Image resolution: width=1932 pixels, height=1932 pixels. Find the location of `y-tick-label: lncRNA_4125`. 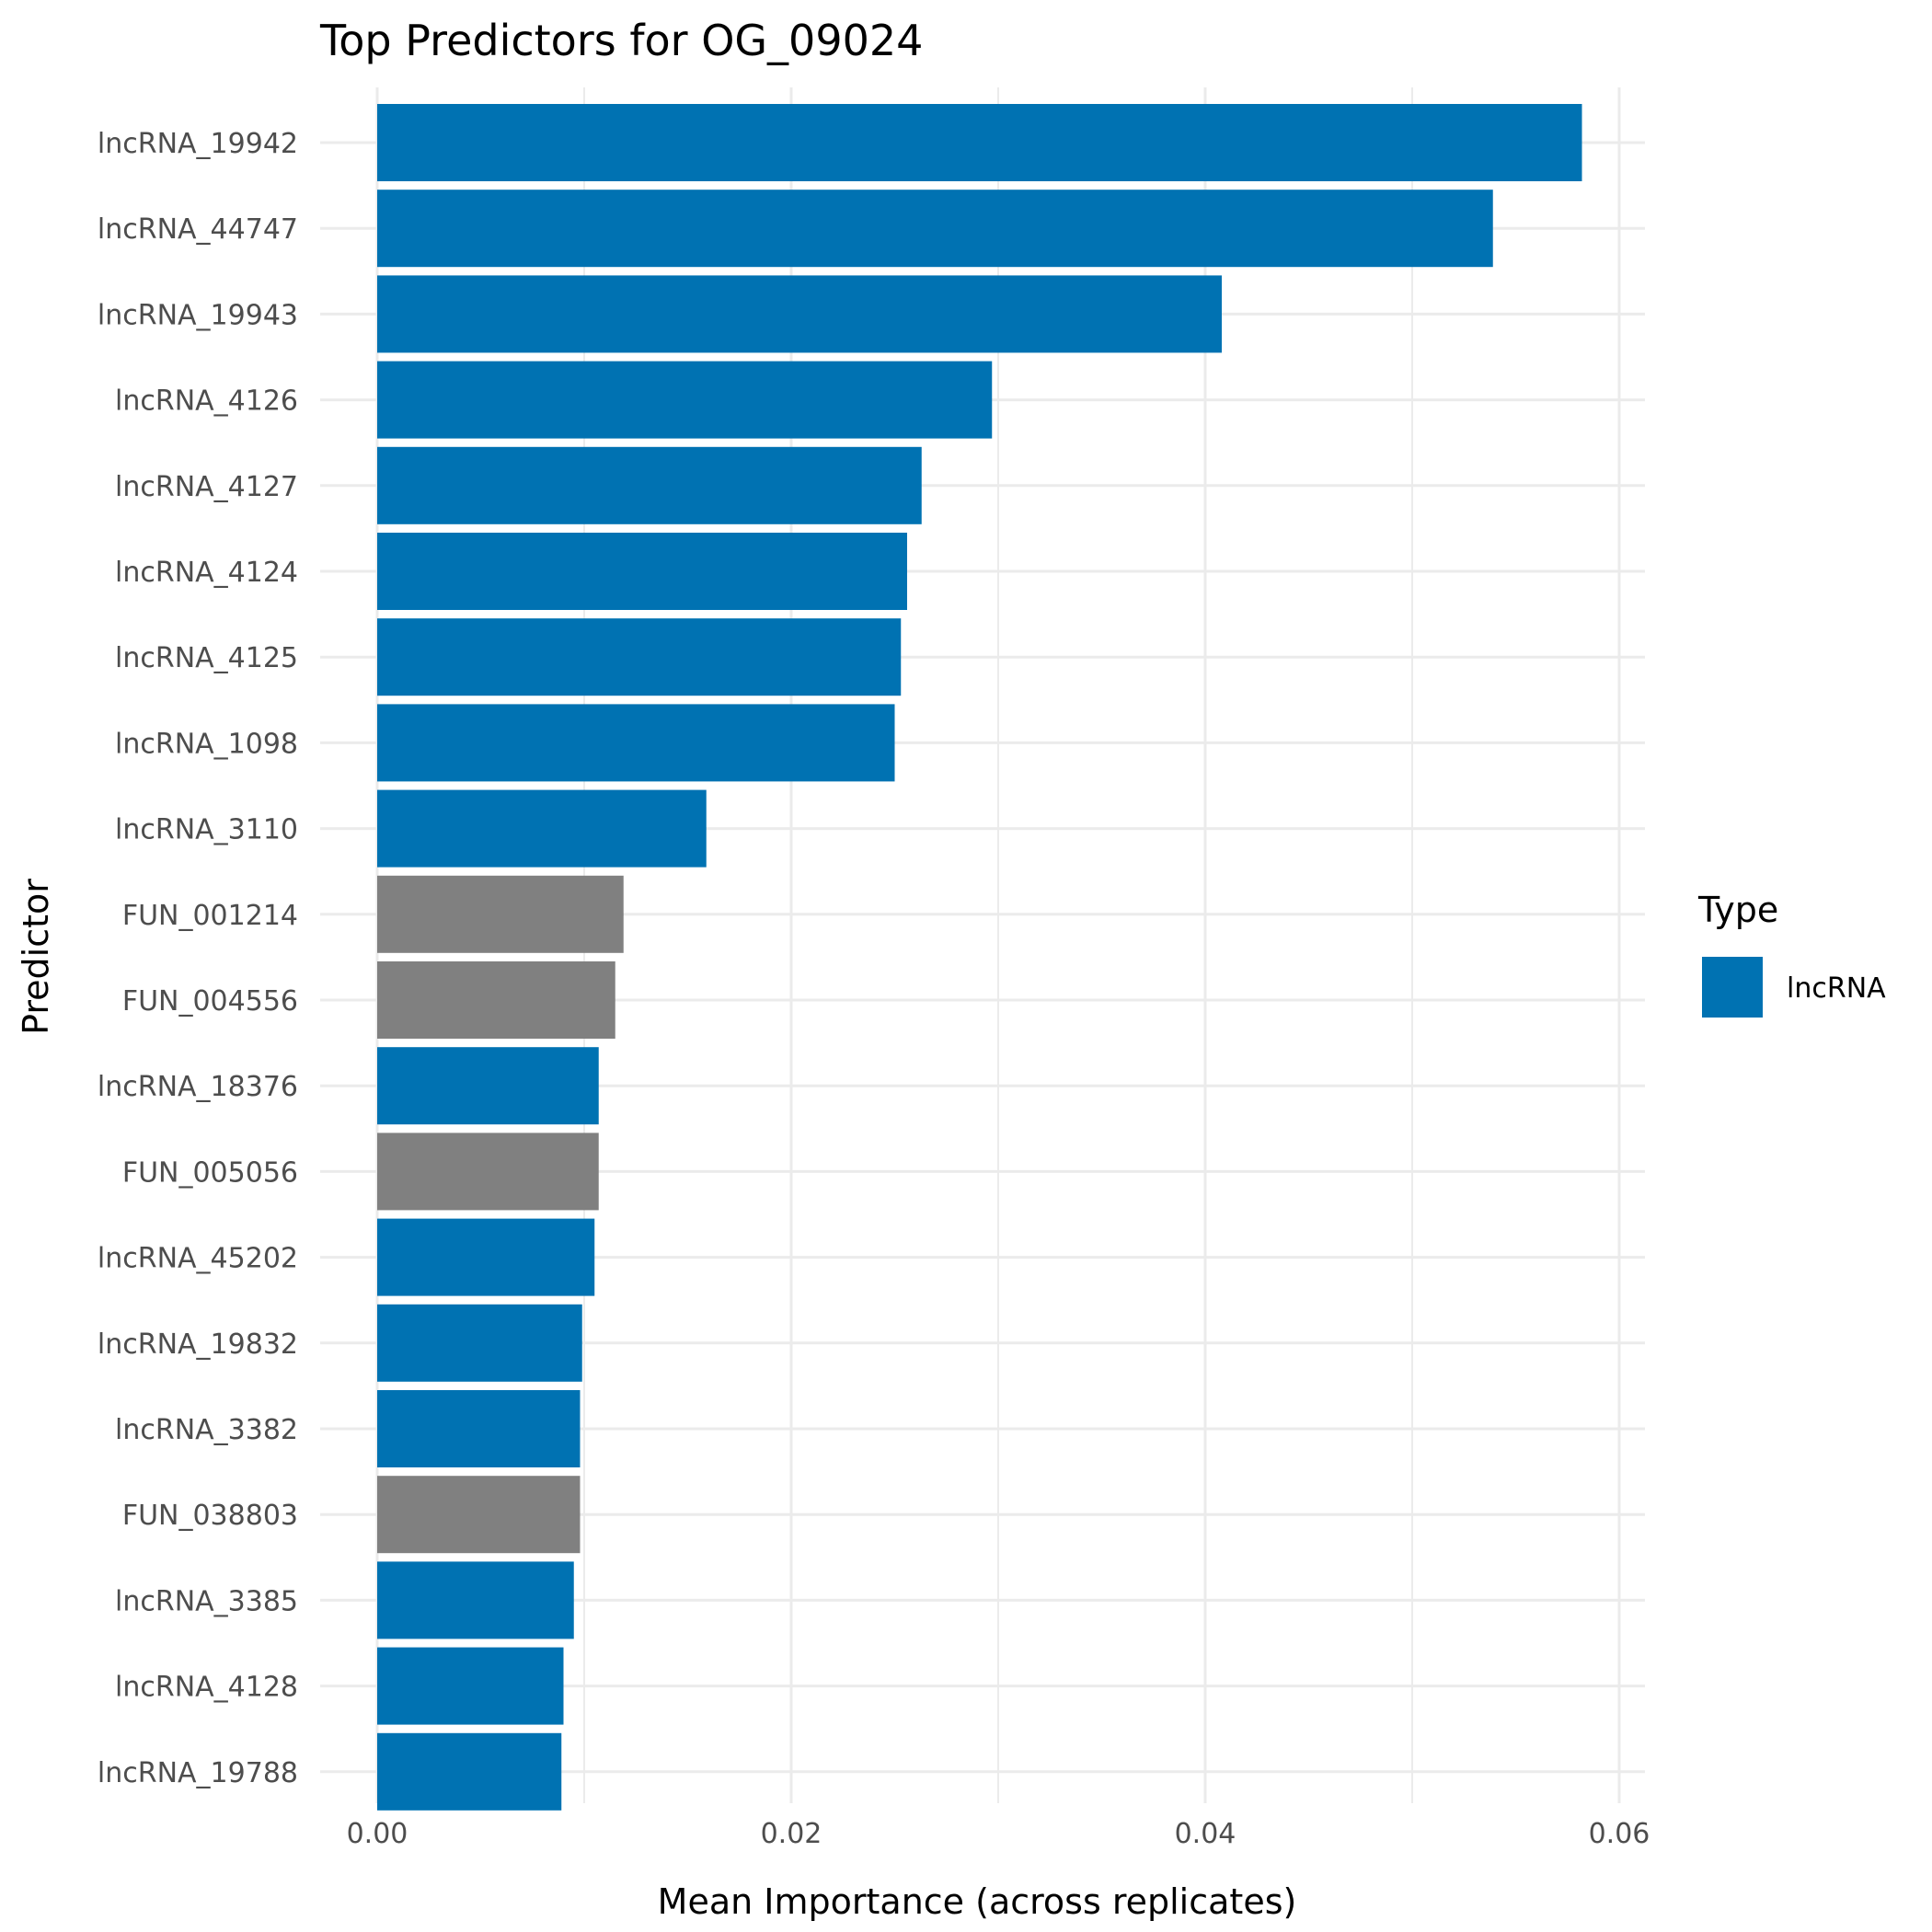

y-tick-label: lncRNA_4125 is located at coordinates (206, 658).